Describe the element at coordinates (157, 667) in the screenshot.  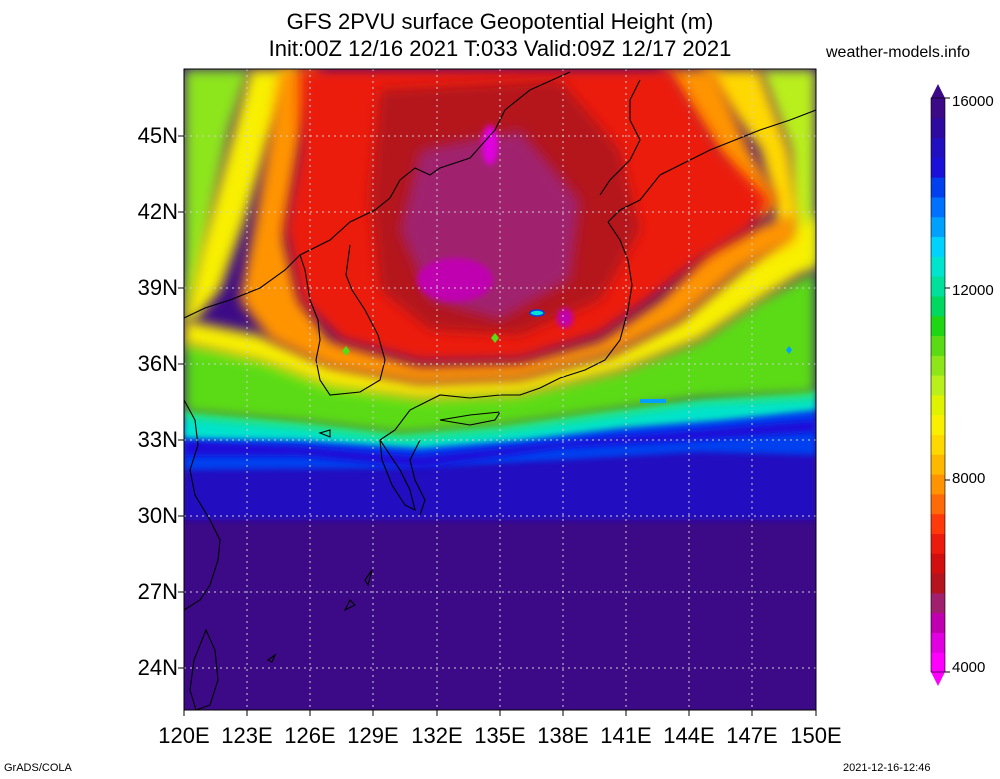
I see `lat-label-24n: 24N` at that location.